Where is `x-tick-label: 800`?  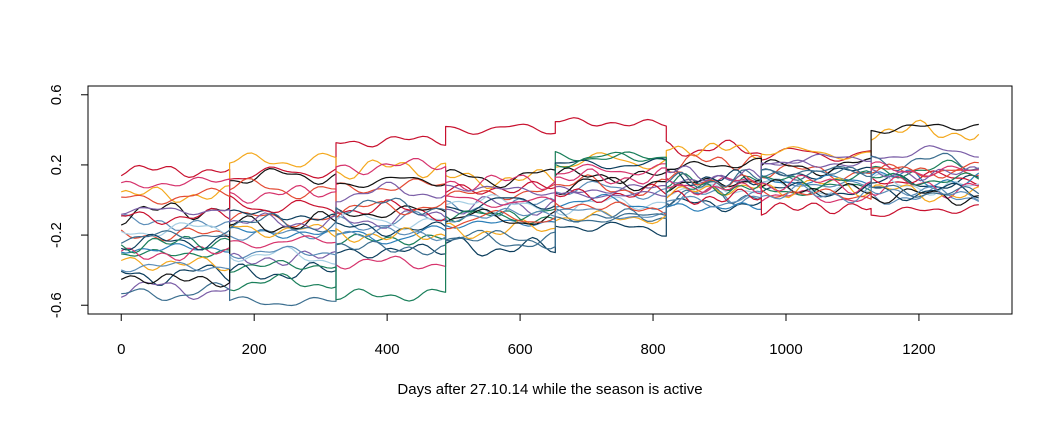 x-tick-label: 800 is located at coordinates (653, 349).